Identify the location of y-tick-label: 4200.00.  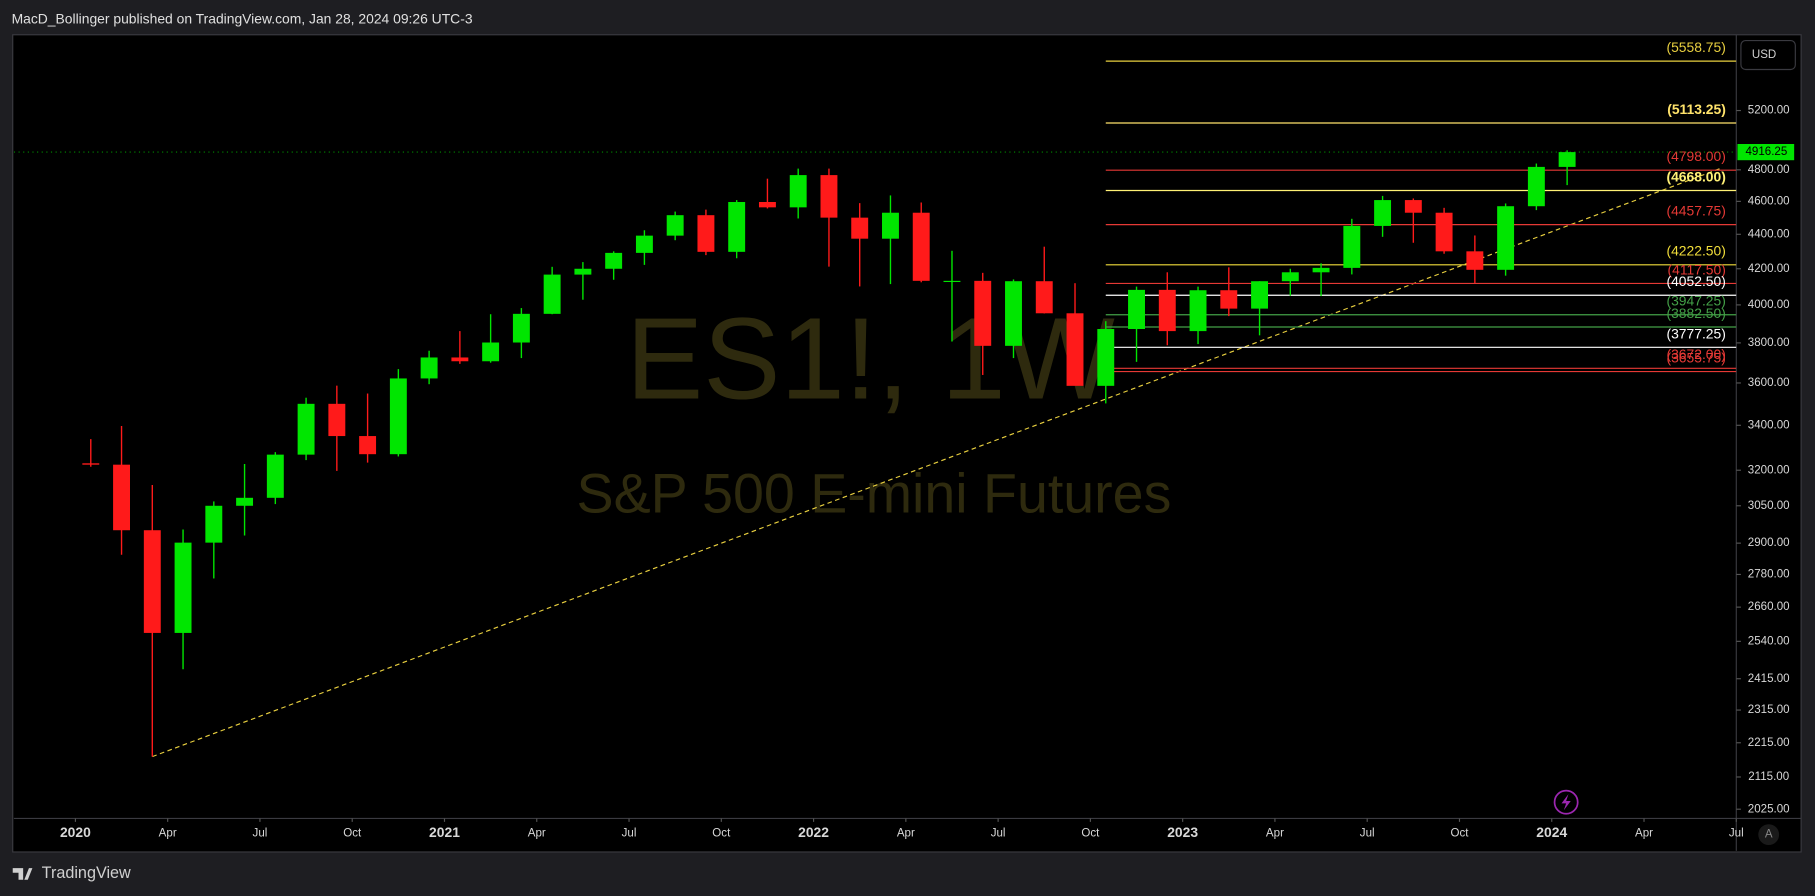
(1769, 269).